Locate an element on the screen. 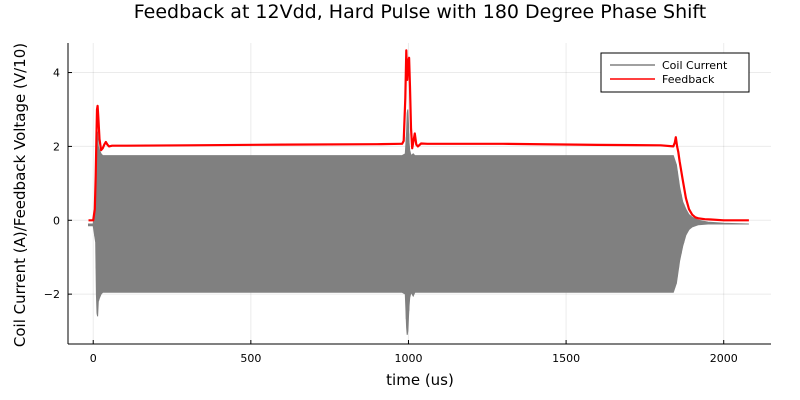 The image size is (800, 400). y-axis-label: Coil Current (A)/Feedback Voltage (V/10) is located at coordinates (20, 195).